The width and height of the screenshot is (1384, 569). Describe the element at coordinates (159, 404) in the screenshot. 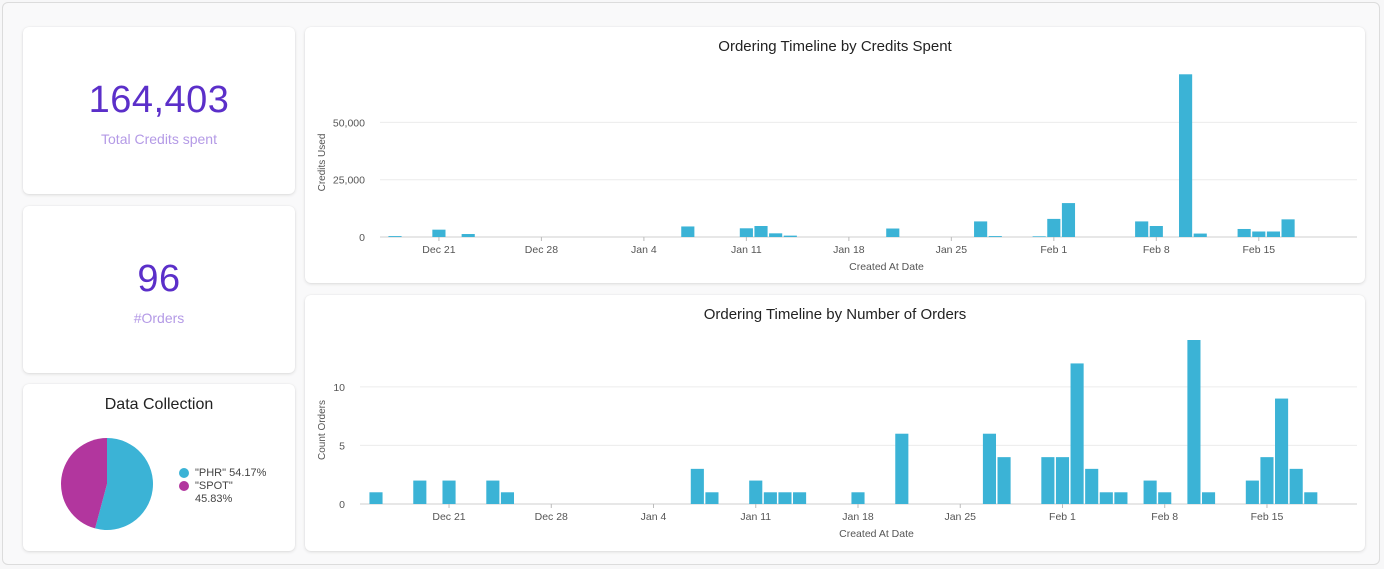

I see `pie-title: Data Collection` at that location.